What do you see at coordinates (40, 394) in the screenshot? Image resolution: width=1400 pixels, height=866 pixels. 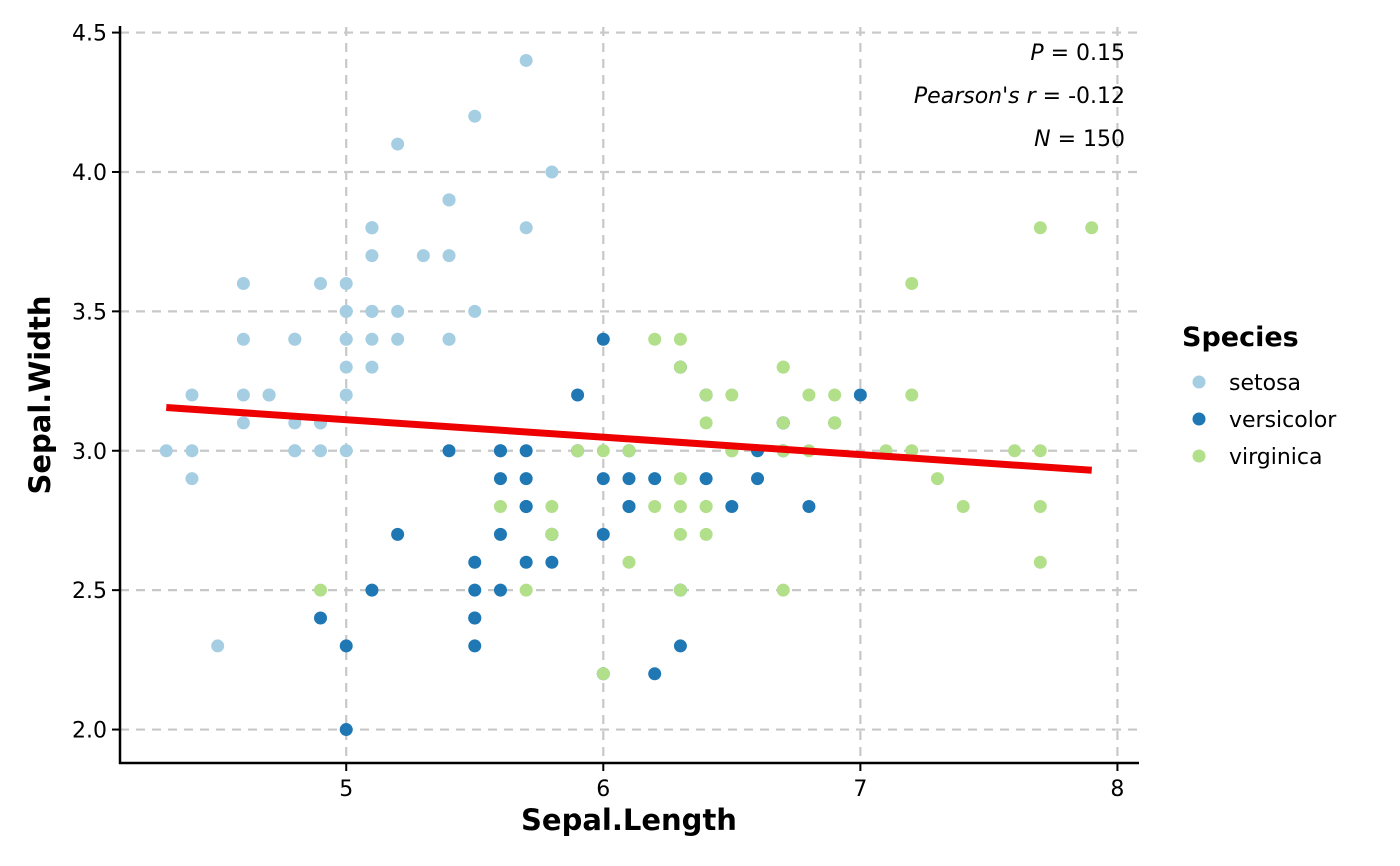 I see `y-axis-label: Sepal.Width` at bounding box center [40, 394].